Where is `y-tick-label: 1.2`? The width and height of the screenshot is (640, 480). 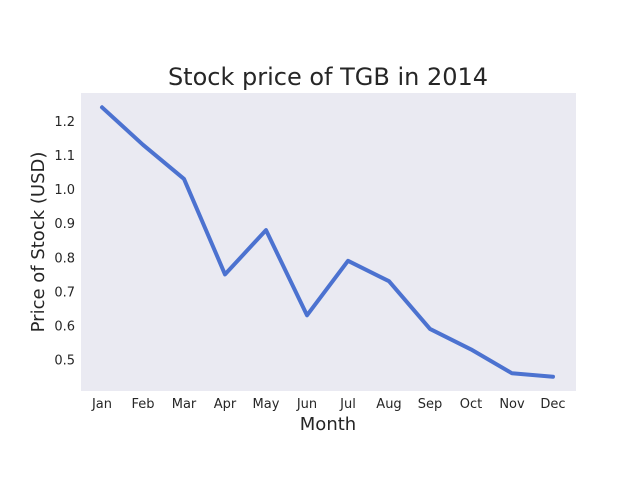 y-tick-label: 1.2 is located at coordinates (64, 122).